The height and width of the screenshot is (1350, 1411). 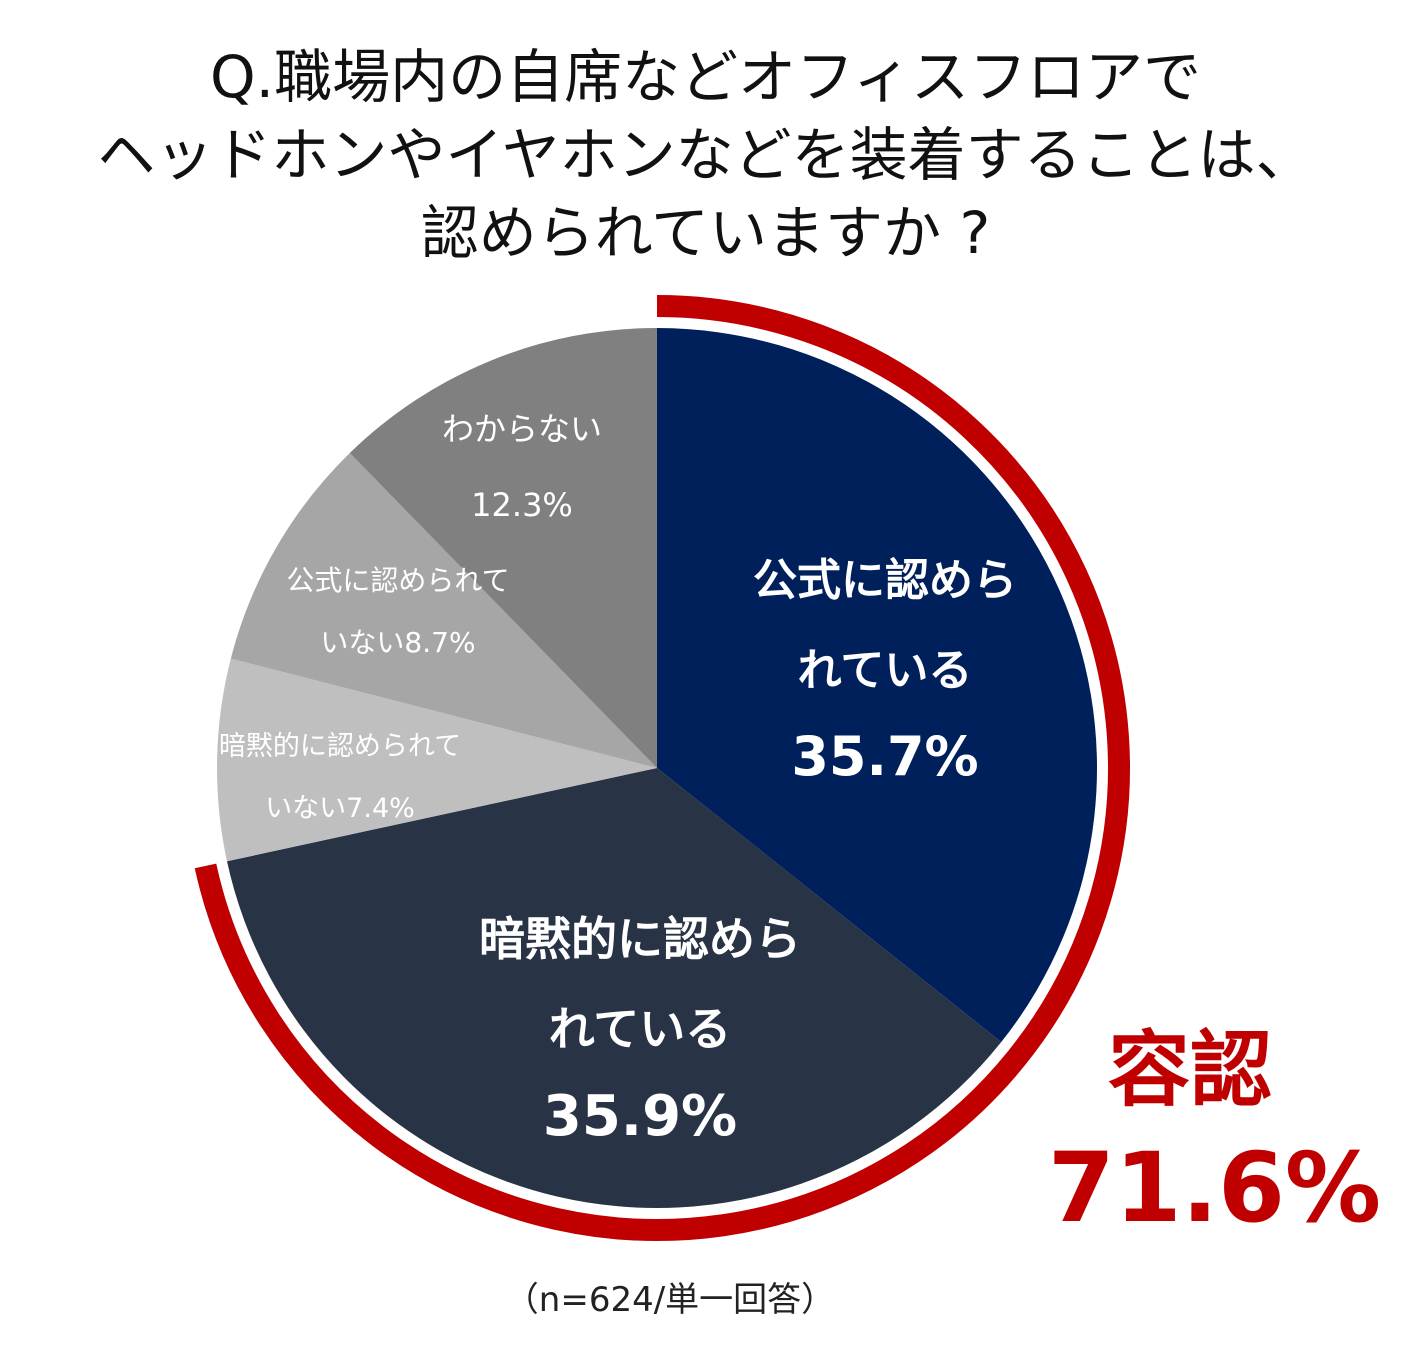 I want to click on title-line-2: ヘッドホンやイヤホンなどを装着することは、, so click(x=705, y=155).